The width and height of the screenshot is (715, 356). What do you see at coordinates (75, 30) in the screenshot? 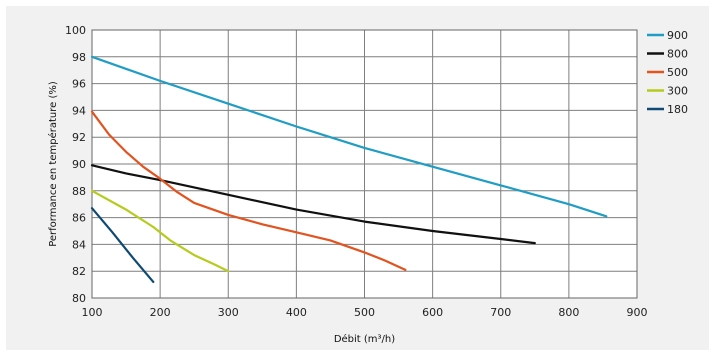
I see `y-tick-label: 100` at bounding box center [75, 30].